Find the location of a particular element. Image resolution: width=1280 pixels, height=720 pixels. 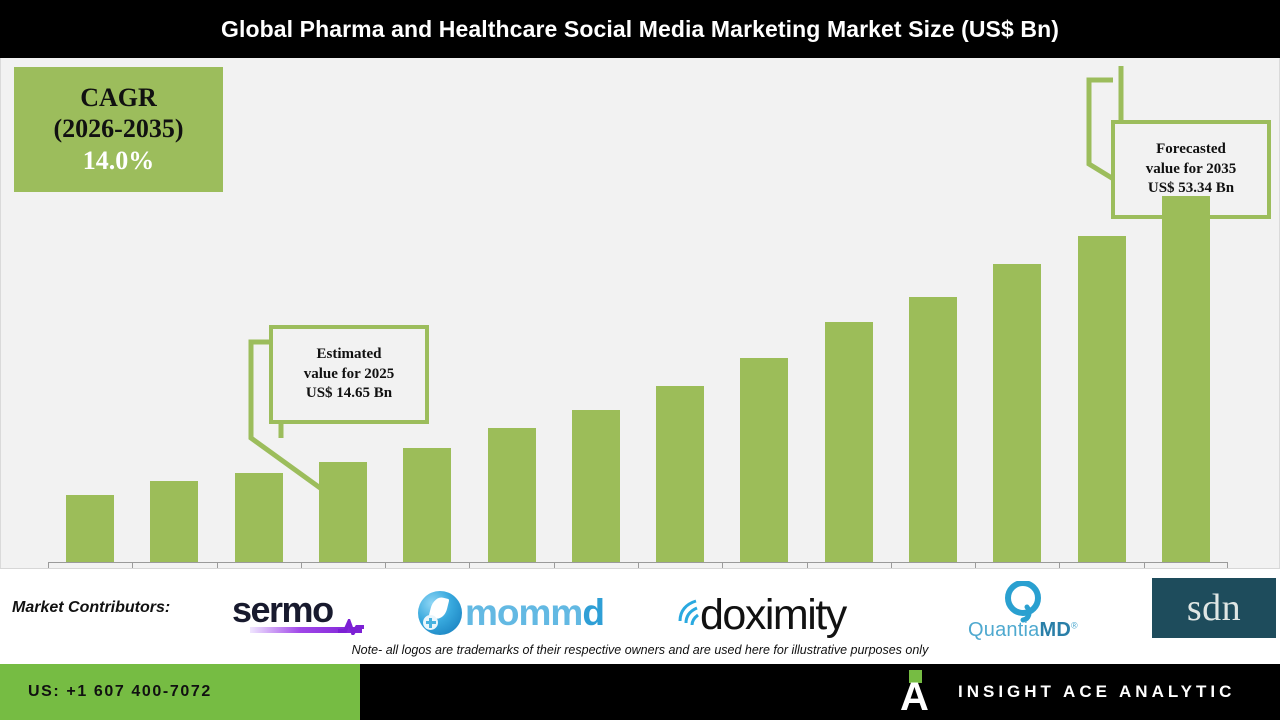

bar-2024 is located at coordinates (258, 517).